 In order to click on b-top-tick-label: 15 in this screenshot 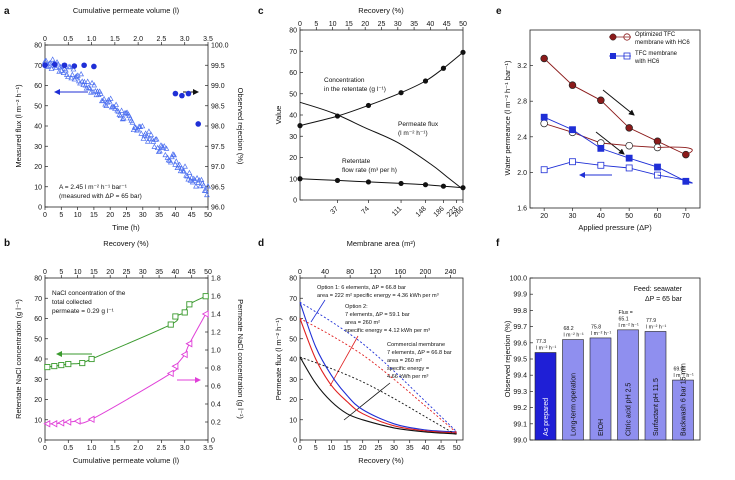, I will do `click(94, 272)`.